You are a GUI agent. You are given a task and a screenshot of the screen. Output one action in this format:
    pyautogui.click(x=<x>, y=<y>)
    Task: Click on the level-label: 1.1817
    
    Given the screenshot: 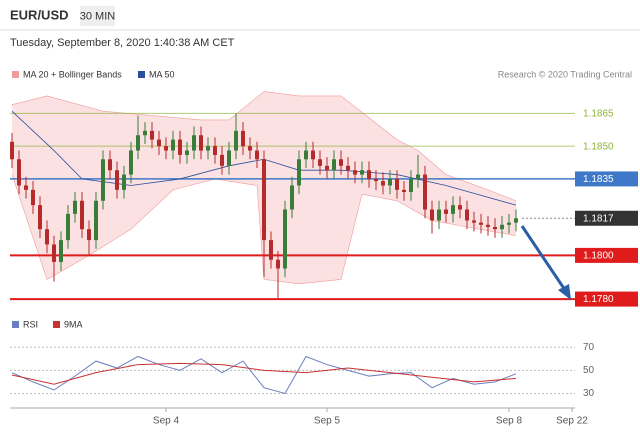 What is the action you would take?
    pyautogui.click(x=598, y=218)
    